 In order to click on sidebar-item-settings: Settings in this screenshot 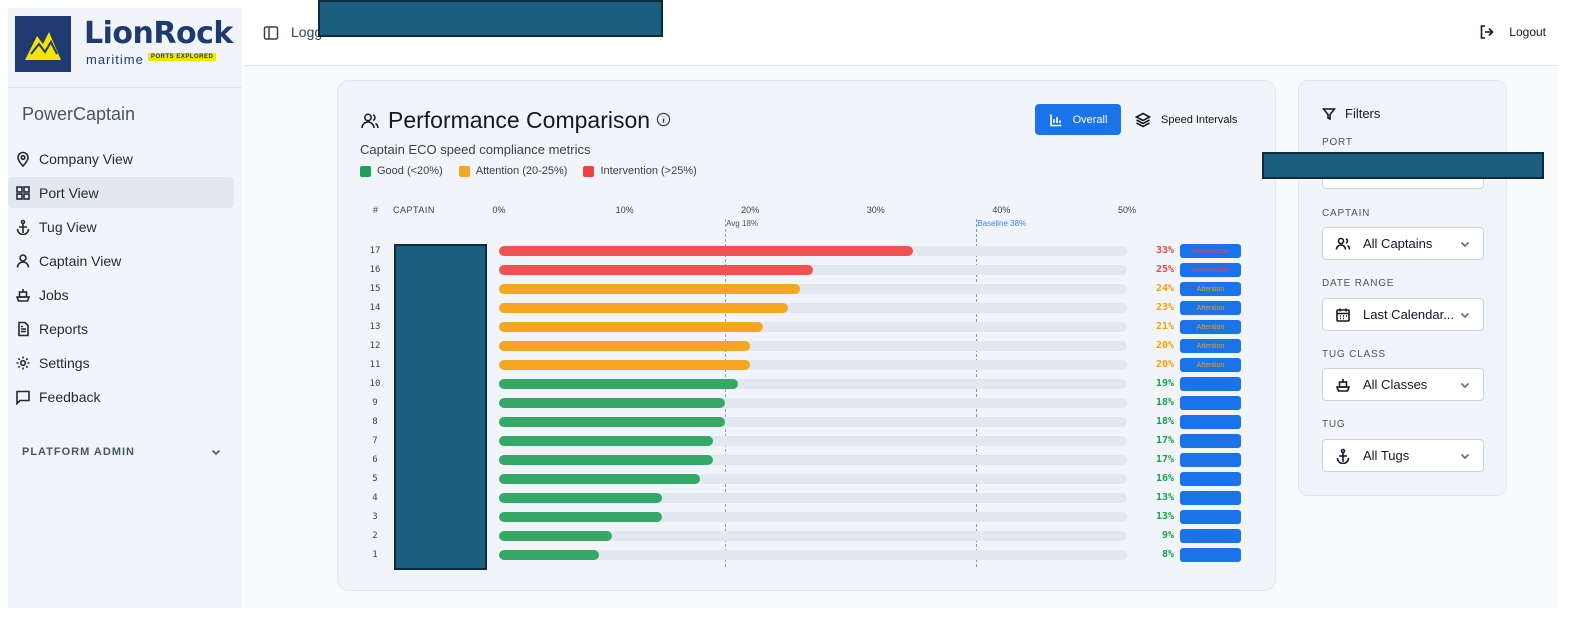, I will do `click(121, 362)`.